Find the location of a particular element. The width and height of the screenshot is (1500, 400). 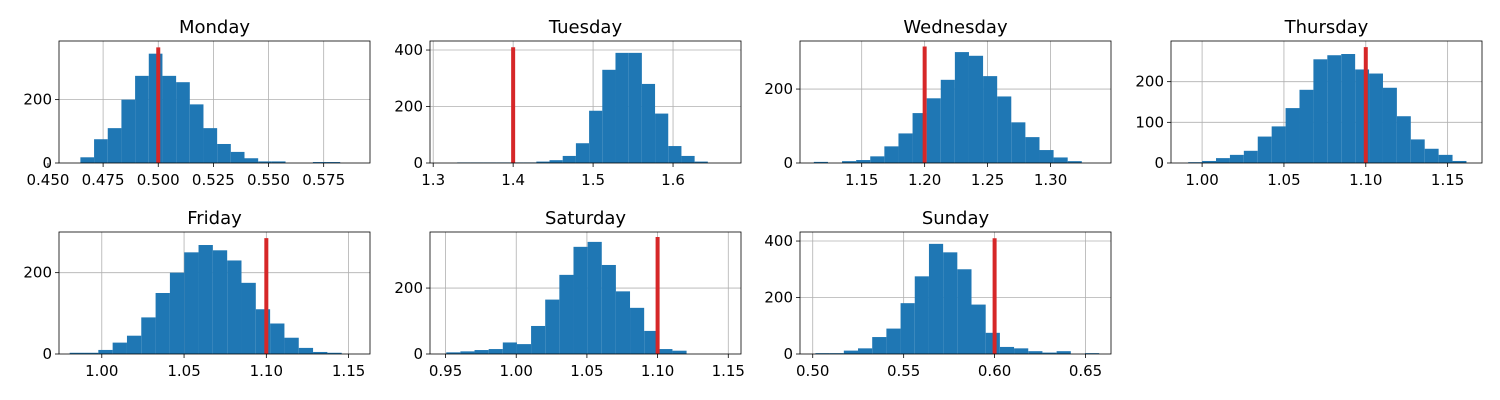

x-tick-label: 0.65 is located at coordinates (1085, 371).